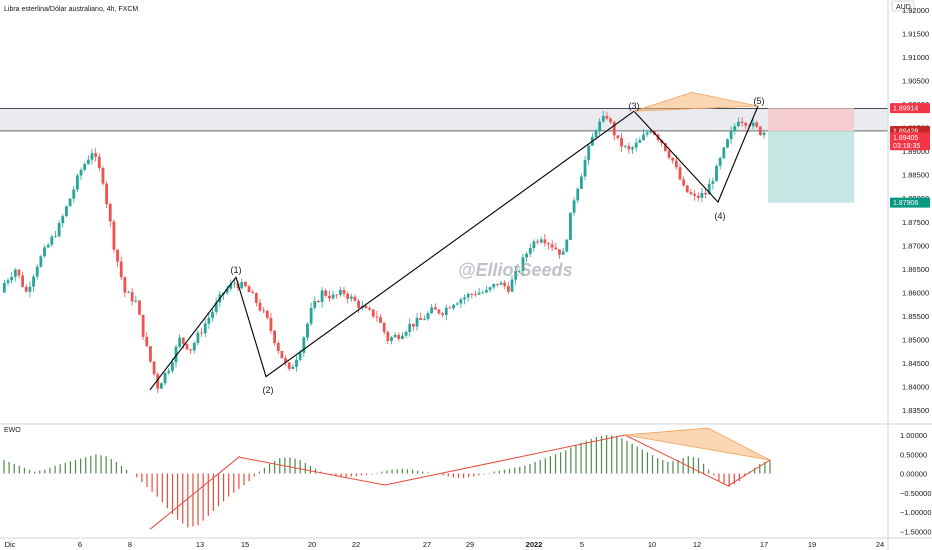  Describe the element at coordinates (915, 292) in the screenshot. I see `price-tick-label: 1.86000` at that location.